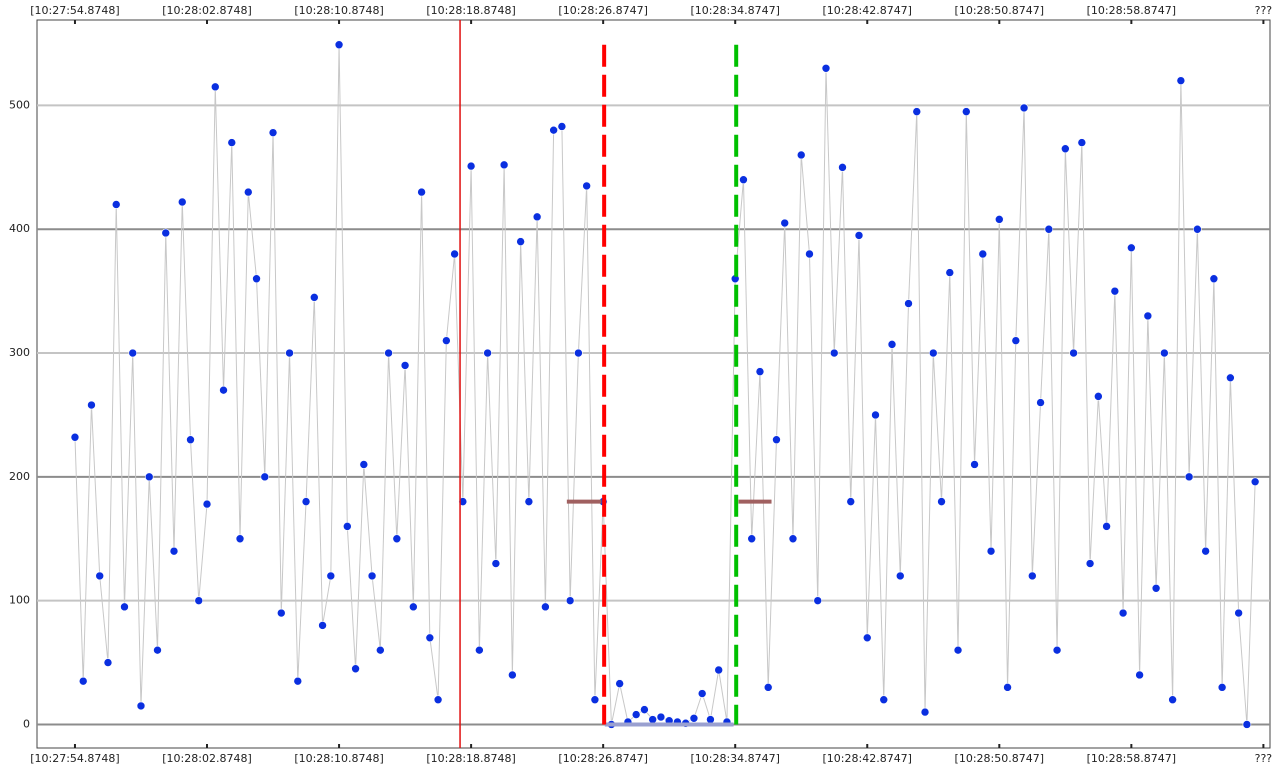 This screenshot has height=771, width=1274. Describe the element at coordinates (602, 758) in the screenshot. I see `x-tick-label-bottom: [10:28:26.8747]` at that location.